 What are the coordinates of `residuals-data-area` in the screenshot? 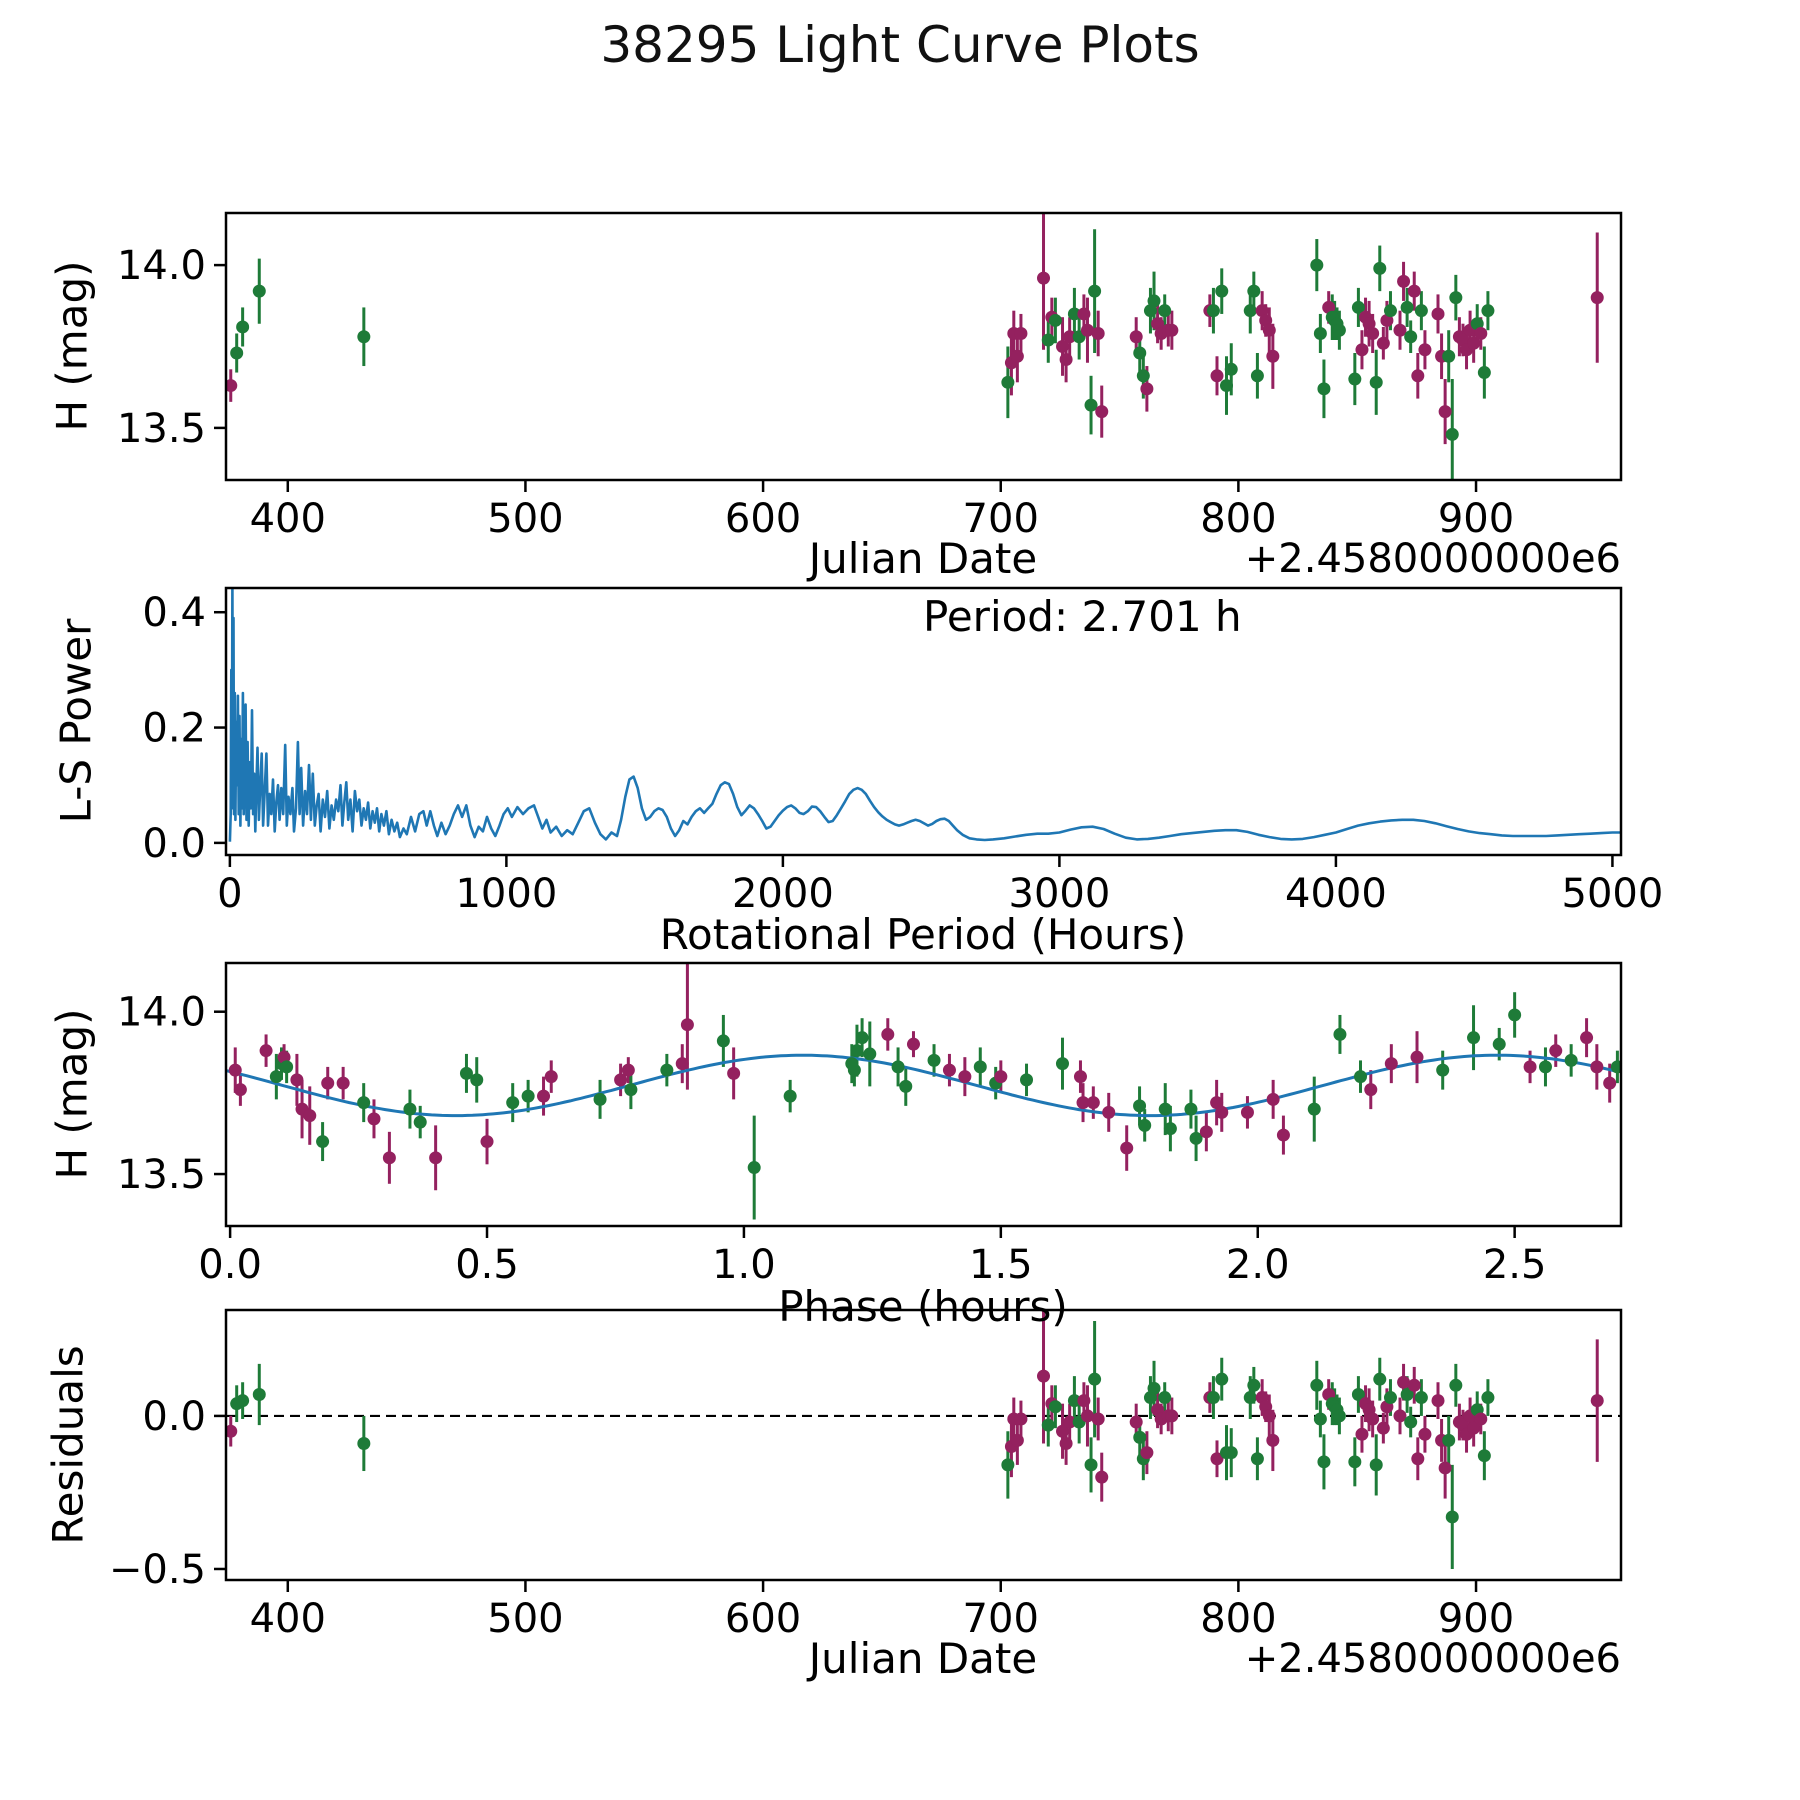 It's located at (923, 1439).